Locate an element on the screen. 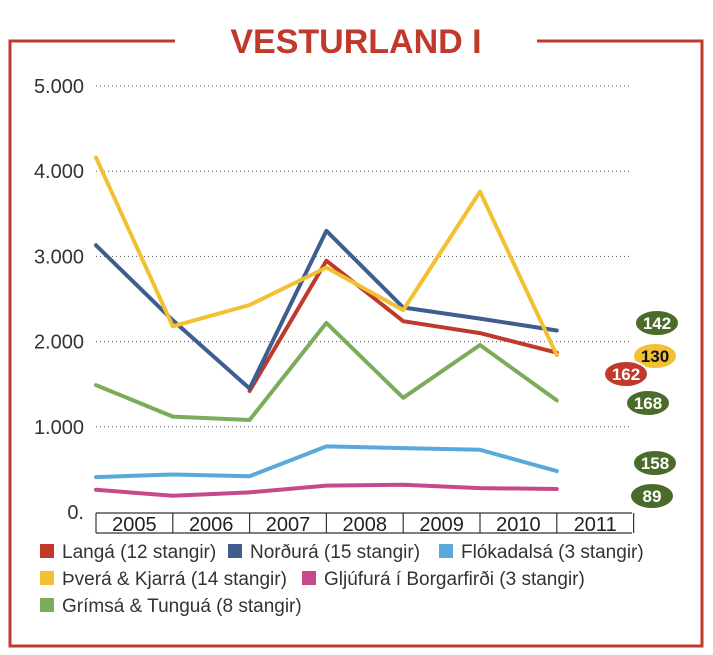  legend-item: Langá (12 stangir) is located at coordinates (128, 552).